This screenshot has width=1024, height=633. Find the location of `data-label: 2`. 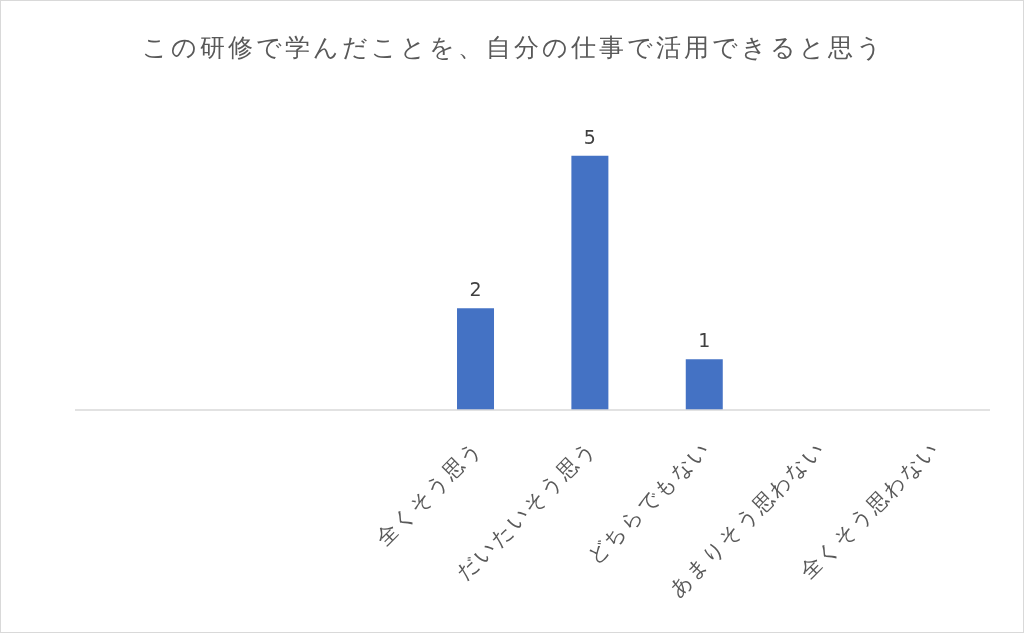

data-label: 2 is located at coordinates (475, 289).